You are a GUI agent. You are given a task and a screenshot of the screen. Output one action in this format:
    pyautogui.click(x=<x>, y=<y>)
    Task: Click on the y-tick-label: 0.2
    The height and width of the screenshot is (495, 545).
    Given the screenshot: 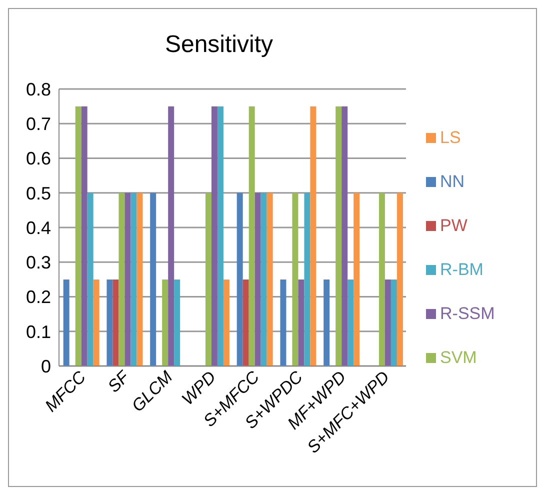 What is the action you would take?
    pyautogui.click(x=38, y=297)
    